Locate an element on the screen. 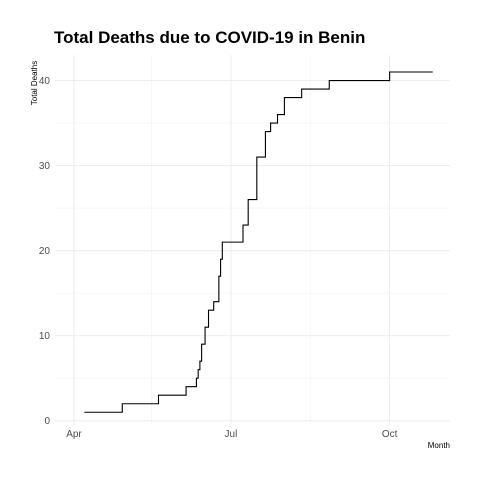 The image size is (480, 480). x-tick-label: Oct is located at coordinates (390, 434).